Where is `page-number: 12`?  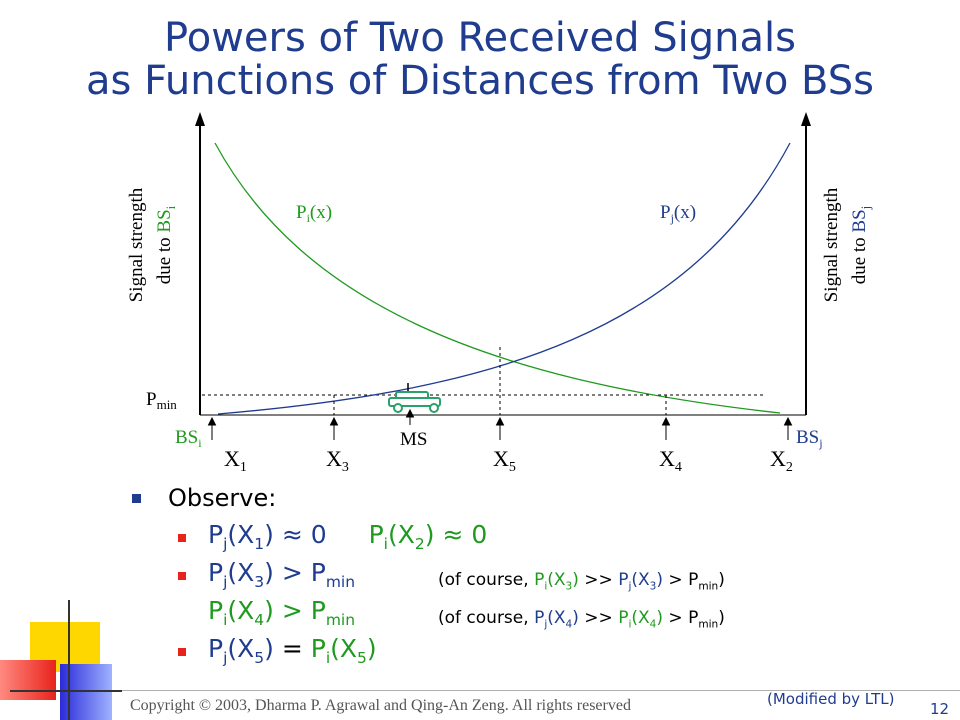 page-number: 12 is located at coordinates (940, 709).